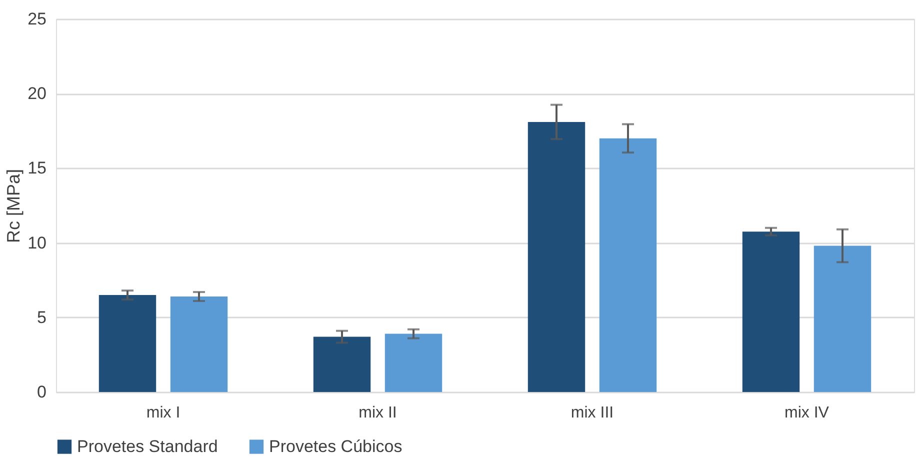 The width and height of the screenshot is (924, 465). What do you see at coordinates (14, 206) in the screenshot?
I see `y-axis-title: Rc [MPa]` at bounding box center [14, 206].